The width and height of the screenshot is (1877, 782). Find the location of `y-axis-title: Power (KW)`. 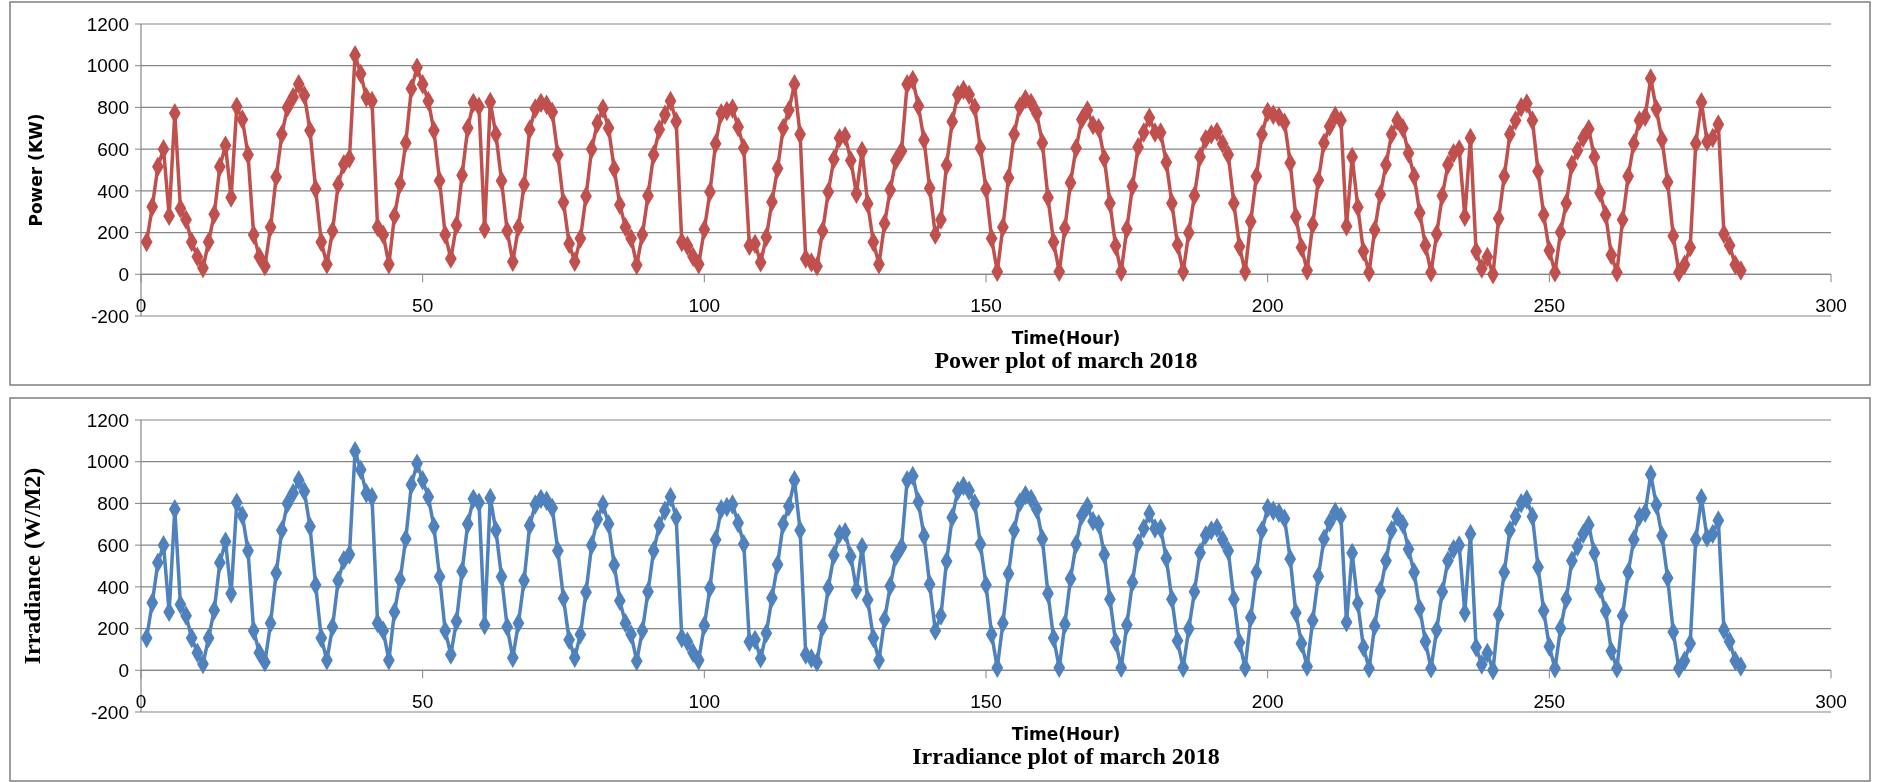

y-axis-title: Power (KW) is located at coordinates (36, 170).